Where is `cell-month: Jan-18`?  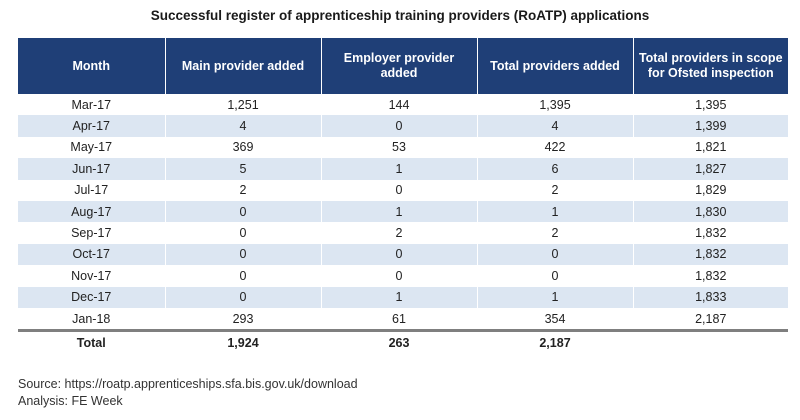
cell-month: Jan-18 is located at coordinates (92, 320).